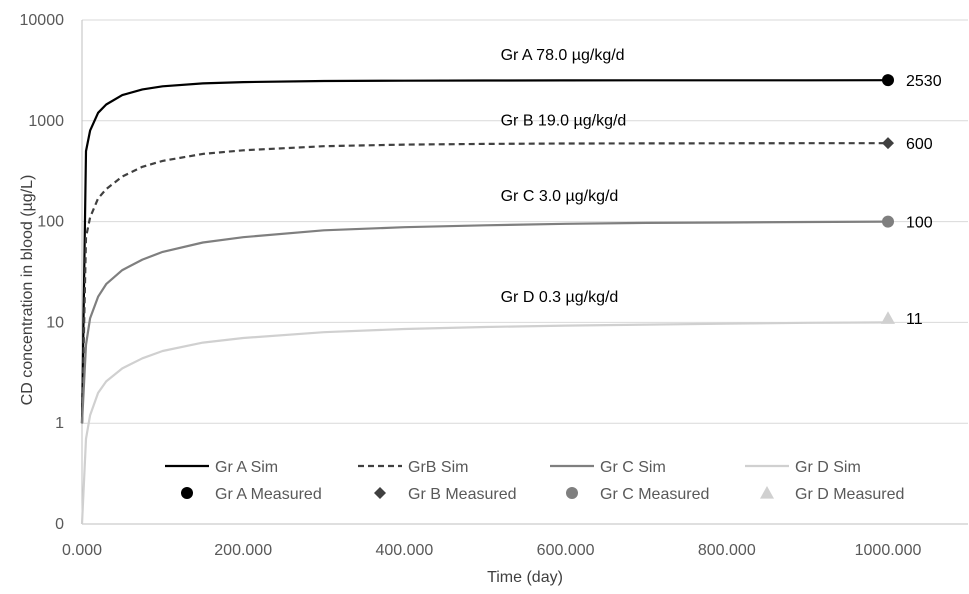 Image resolution: width=969 pixels, height=594 pixels. What do you see at coordinates (55, 322) in the screenshot?
I see `y-tick-label: 10` at bounding box center [55, 322].